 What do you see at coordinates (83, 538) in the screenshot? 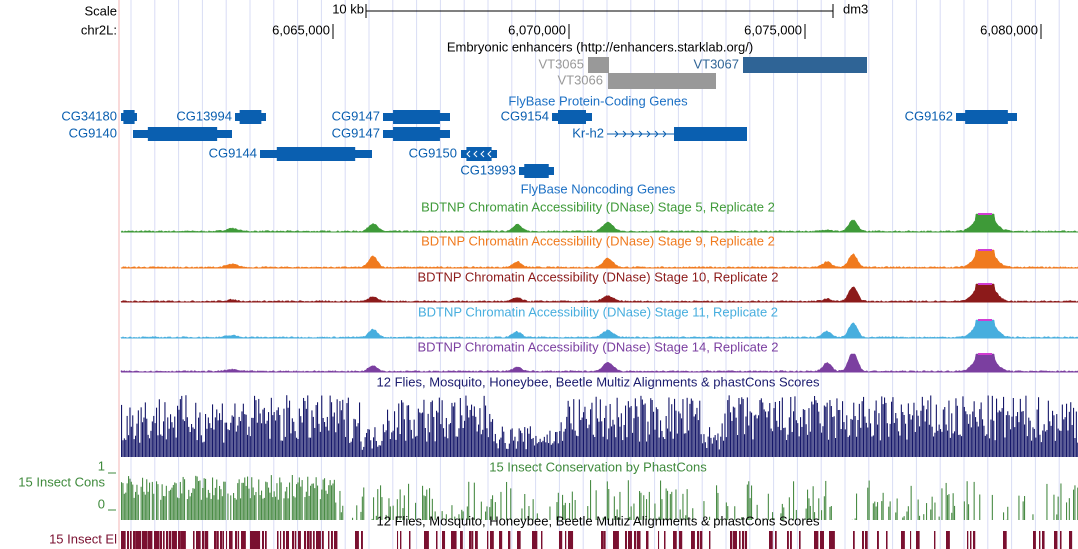
I see `track-label: 15 Insect El` at bounding box center [83, 538].